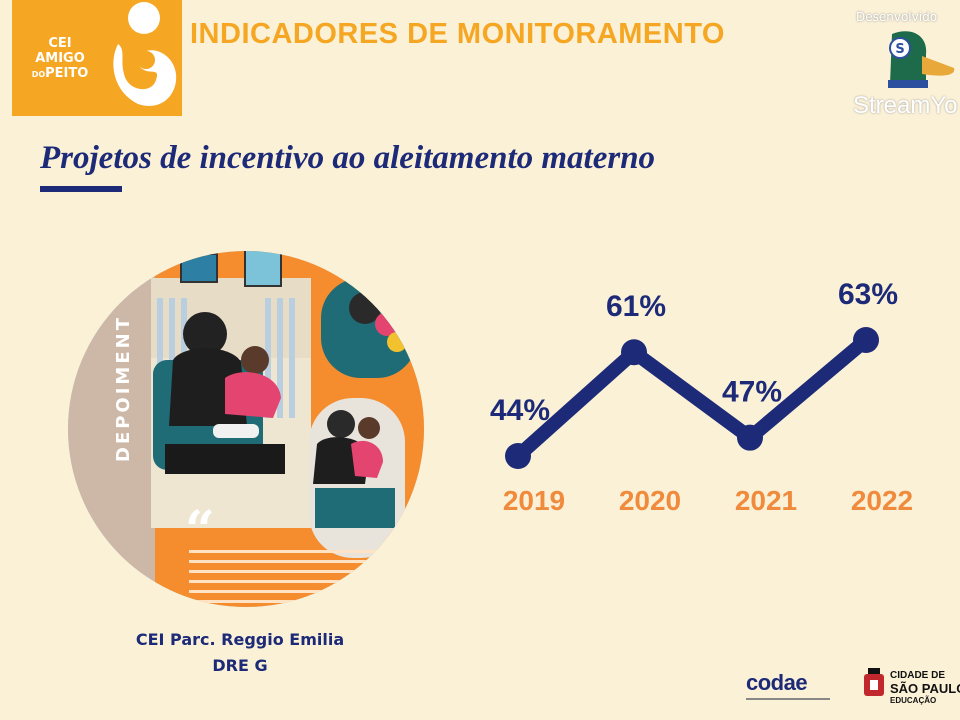  I want to click on category-label-2022: 2022, so click(882, 500).